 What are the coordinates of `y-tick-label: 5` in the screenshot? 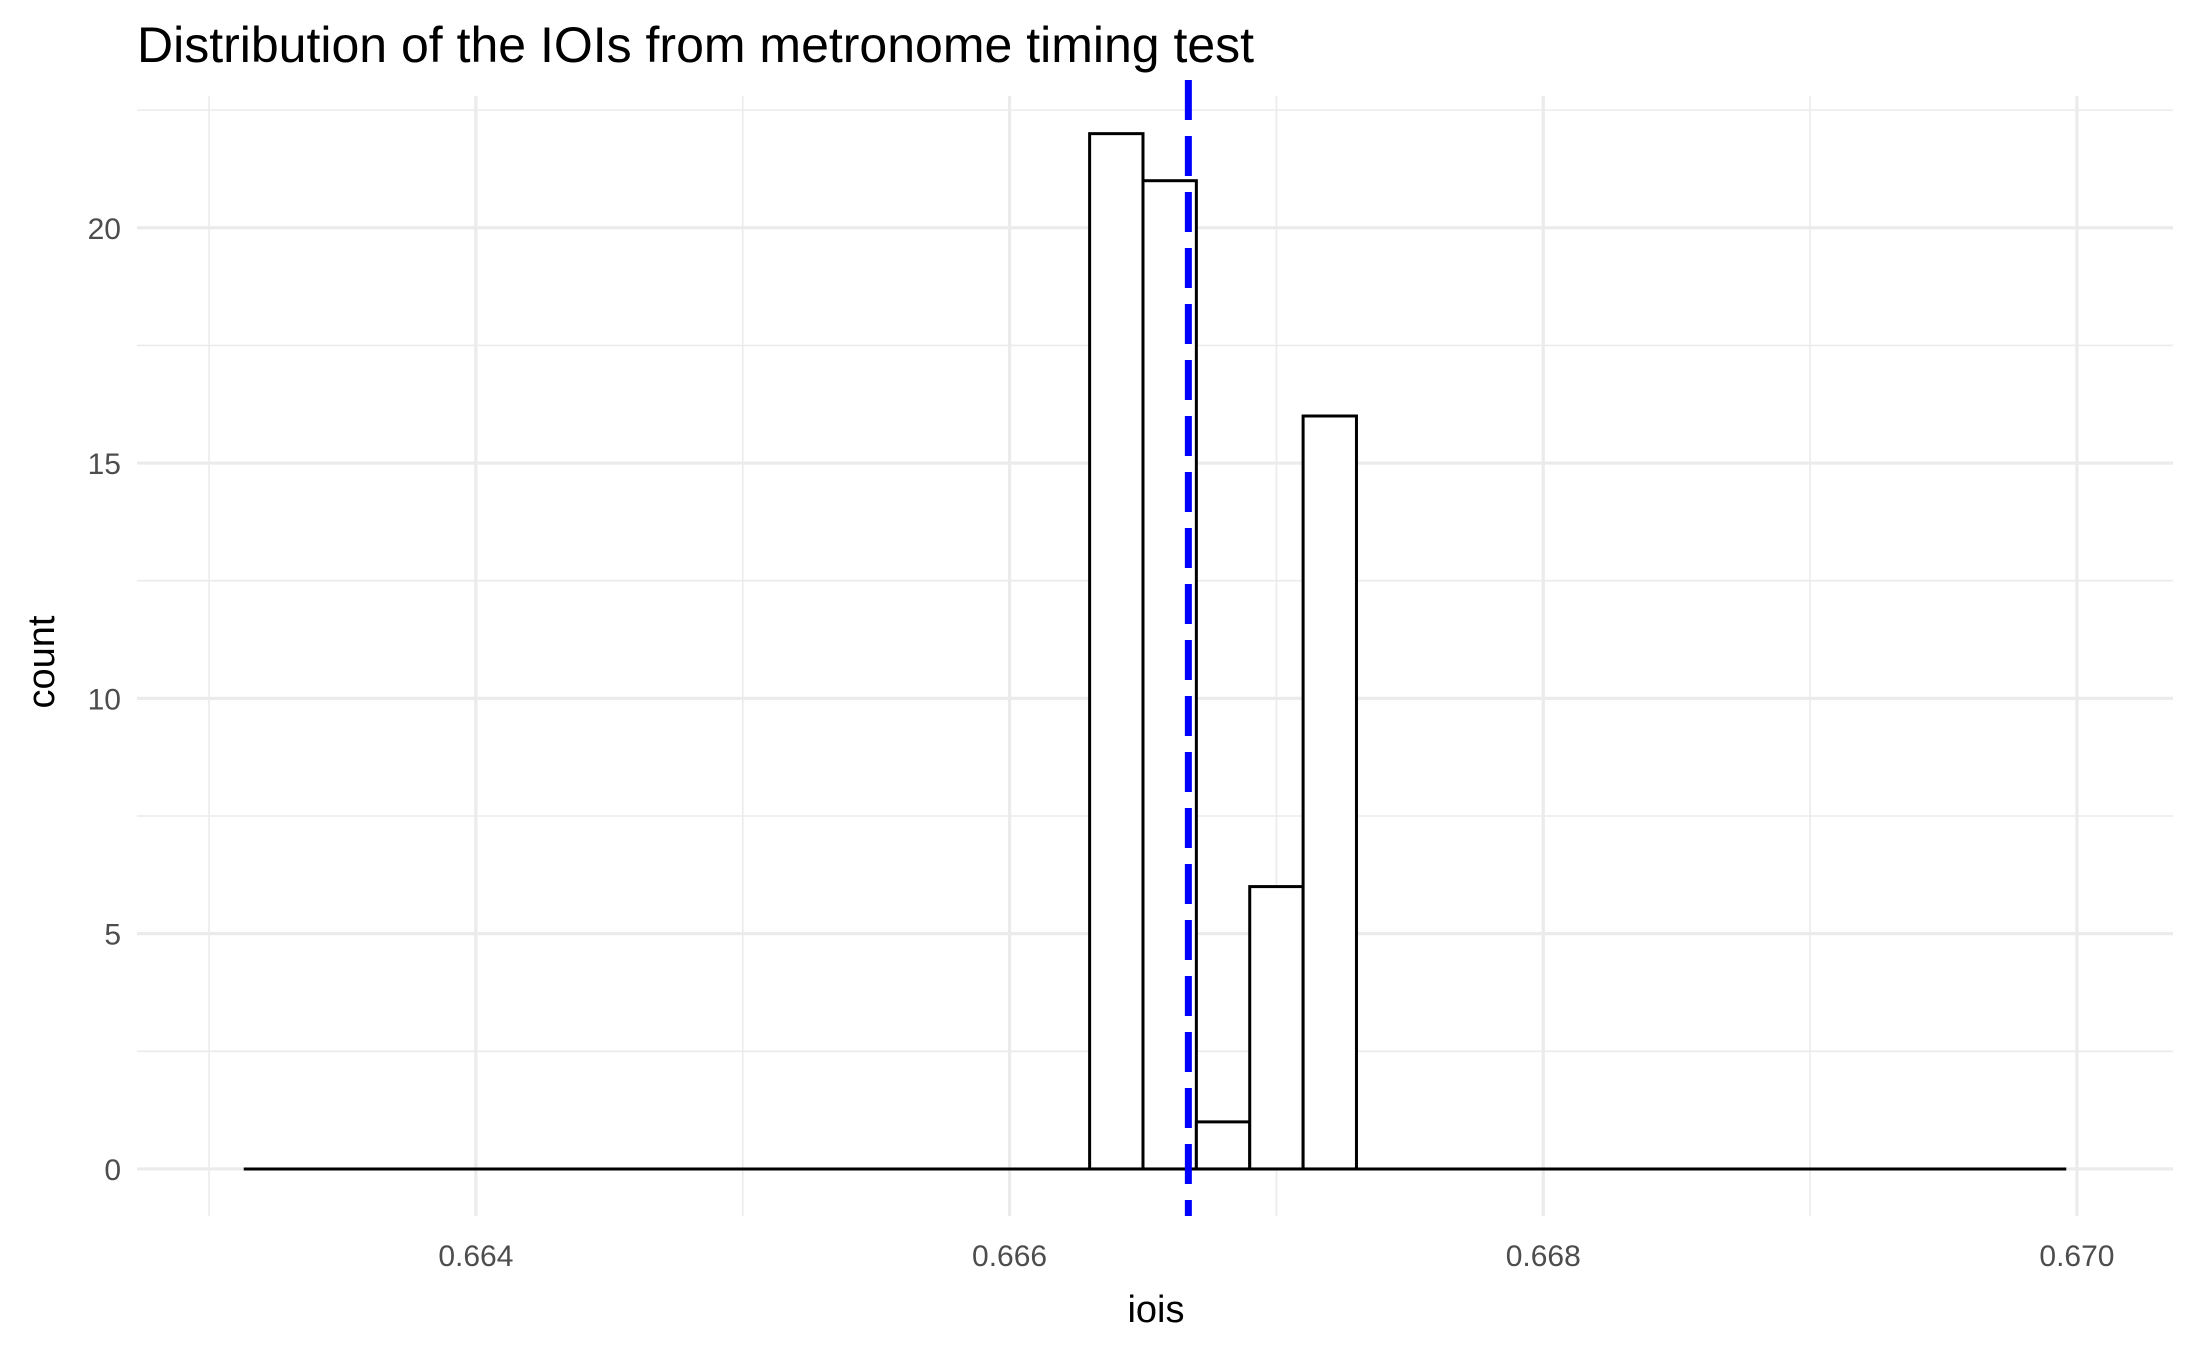 It's located at (112, 935).